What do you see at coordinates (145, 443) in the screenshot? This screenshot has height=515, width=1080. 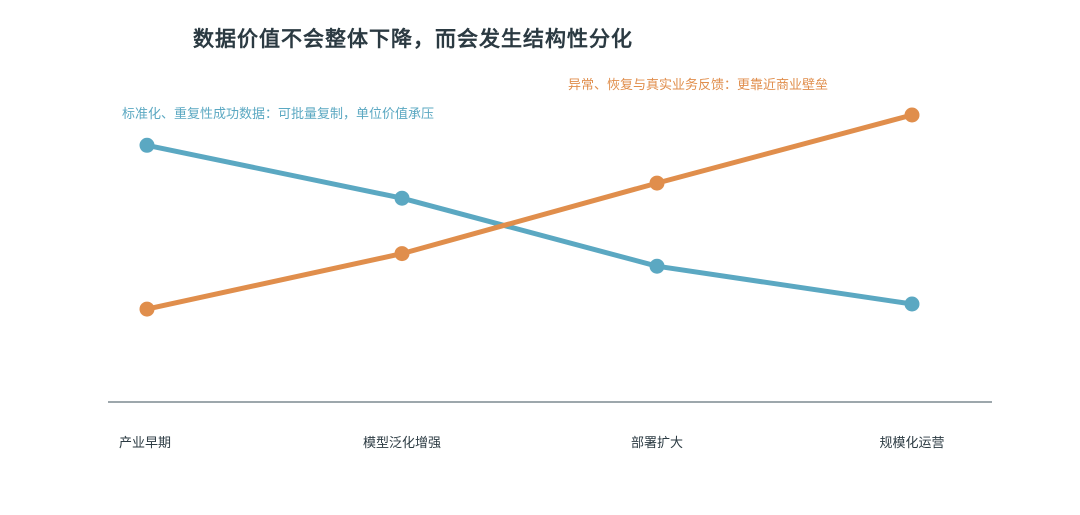 I see `x-tick-label-0: 产业早期` at bounding box center [145, 443].